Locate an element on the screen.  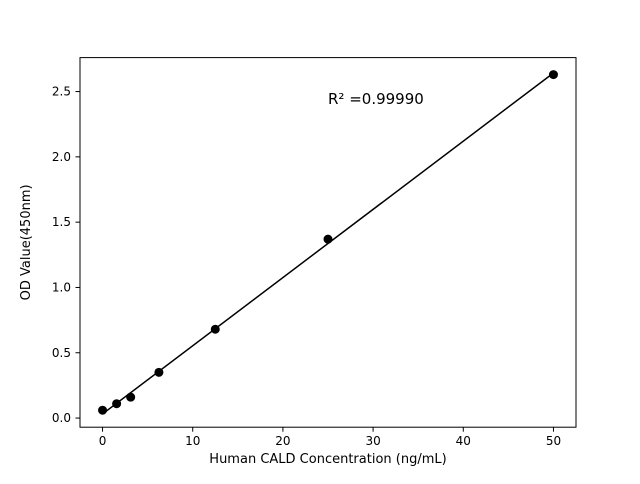
x-tick-label: 40 is located at coordinates (463, 441).